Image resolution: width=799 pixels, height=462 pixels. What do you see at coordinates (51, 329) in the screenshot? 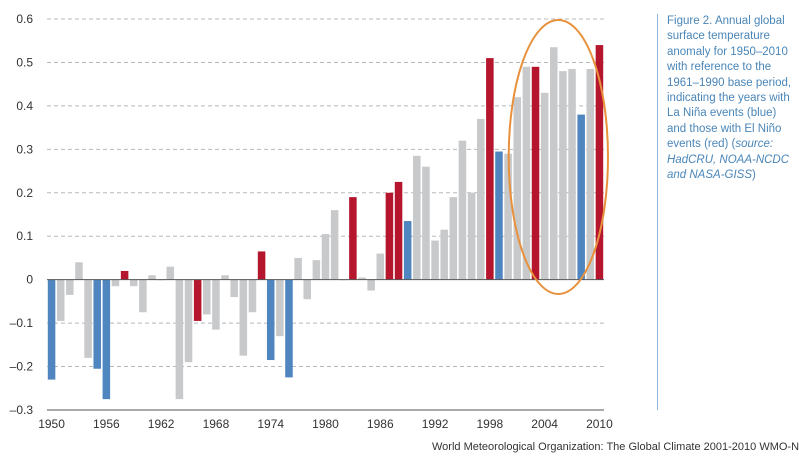
I see `bar-1950` at bounding box center [51, 329].